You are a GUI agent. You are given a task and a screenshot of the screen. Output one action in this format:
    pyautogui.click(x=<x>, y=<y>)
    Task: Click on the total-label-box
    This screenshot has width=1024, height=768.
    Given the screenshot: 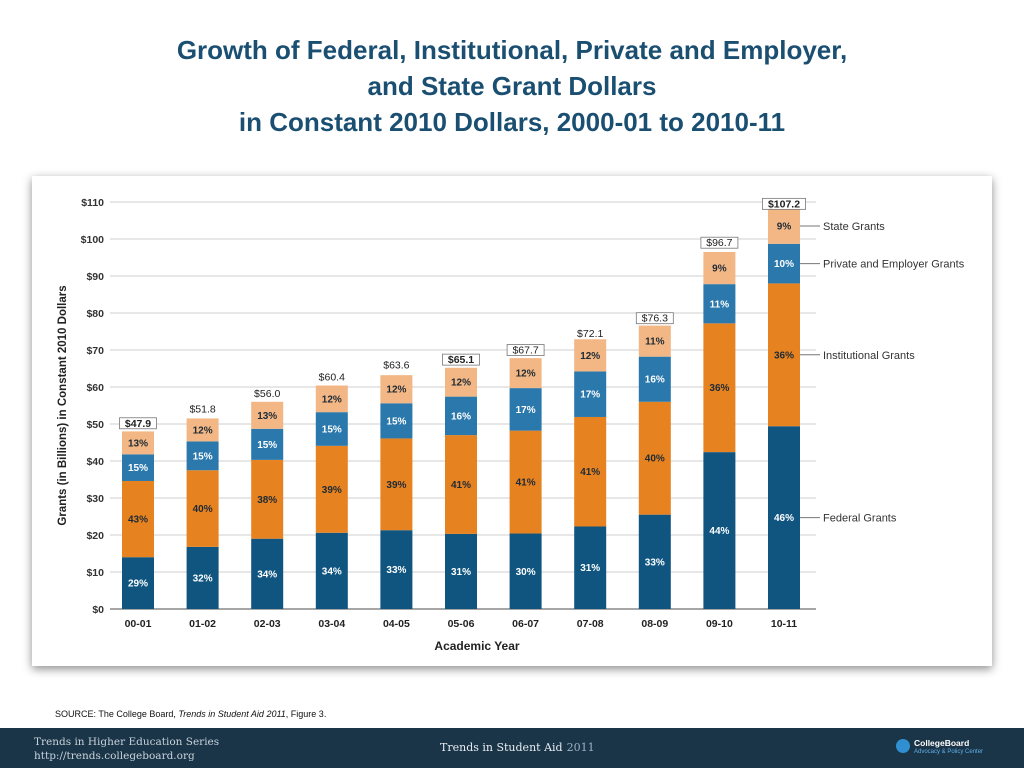 What is the action you would take?
    pyautogui.click(x=461, y=359)
    